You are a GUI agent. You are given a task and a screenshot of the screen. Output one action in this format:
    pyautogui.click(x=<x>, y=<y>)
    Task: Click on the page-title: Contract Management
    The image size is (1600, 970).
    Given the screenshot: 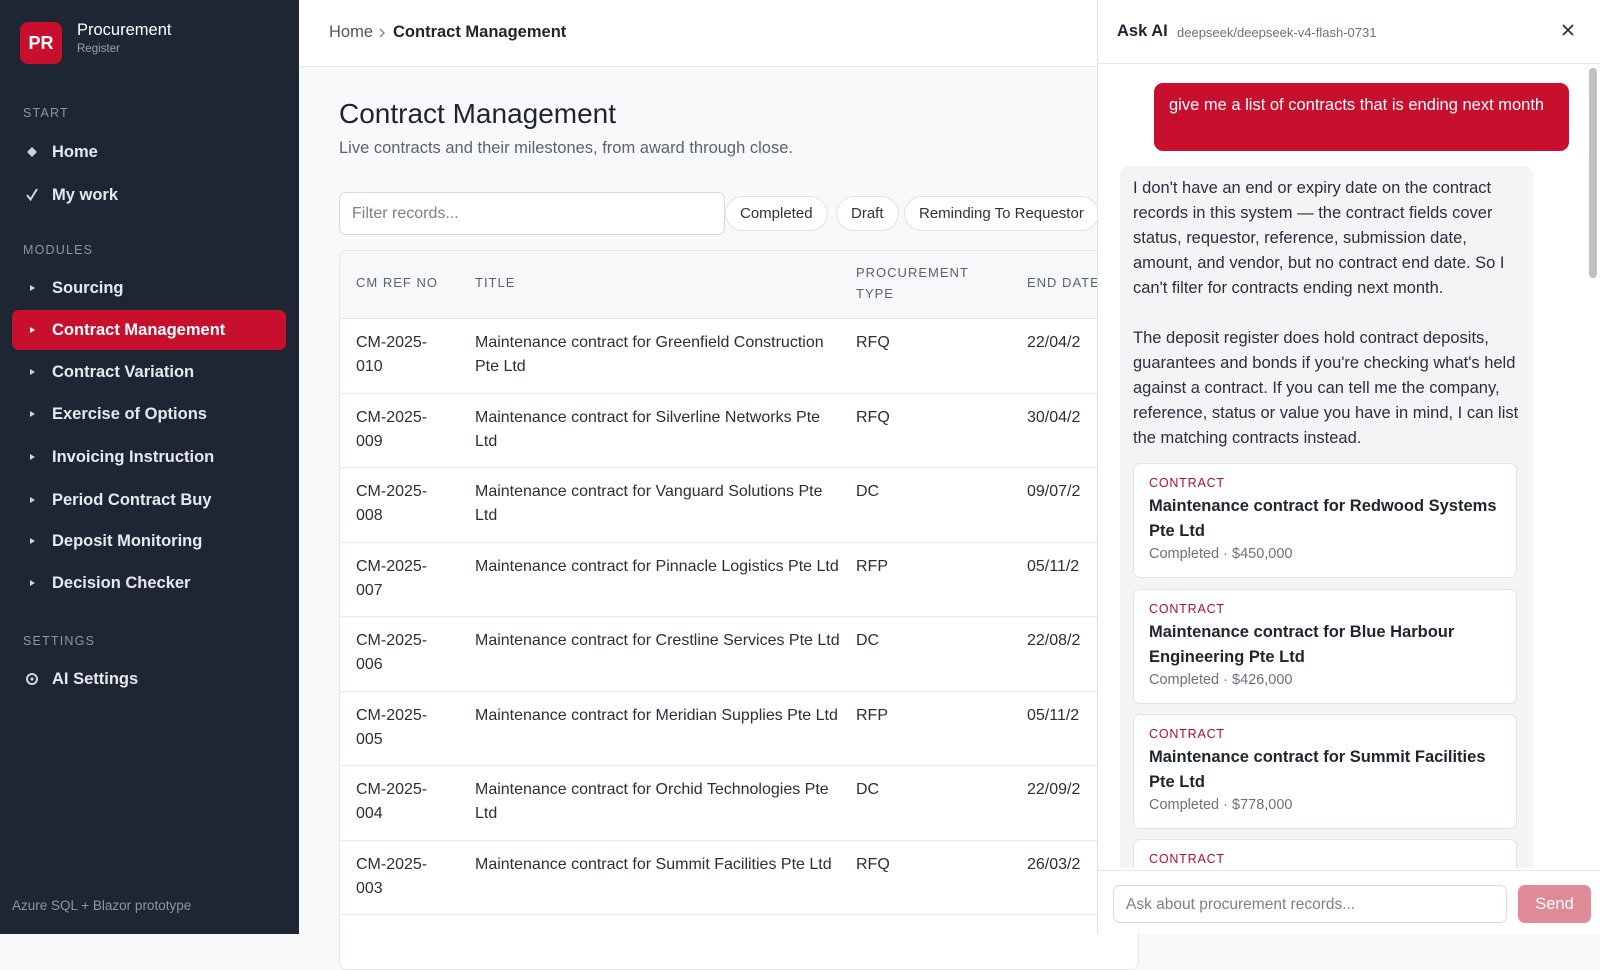 What is the action you would take?
    pyautogui.click(x=478, y=113)
    